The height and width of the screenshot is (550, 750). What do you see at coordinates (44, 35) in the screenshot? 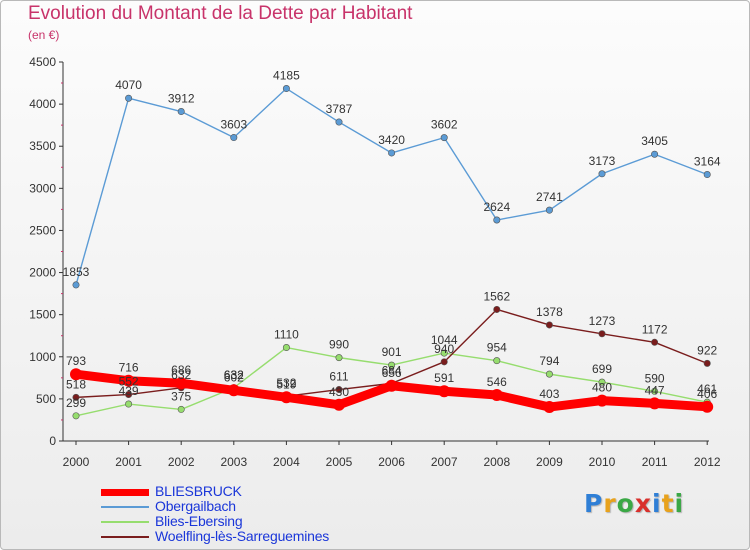
I see `chart-subtitle: (en €)` at bounding box center [44, 35].